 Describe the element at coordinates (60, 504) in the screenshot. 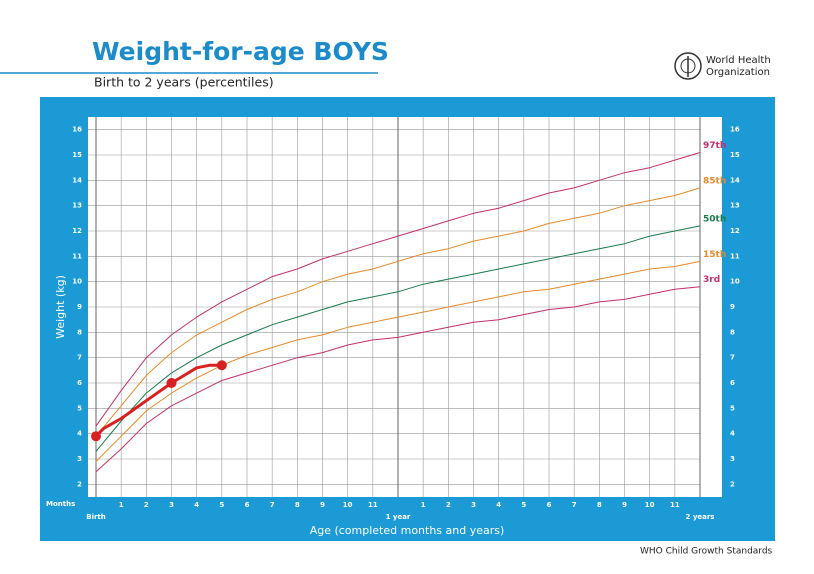

I see `x-unit-label: Months` at that location.